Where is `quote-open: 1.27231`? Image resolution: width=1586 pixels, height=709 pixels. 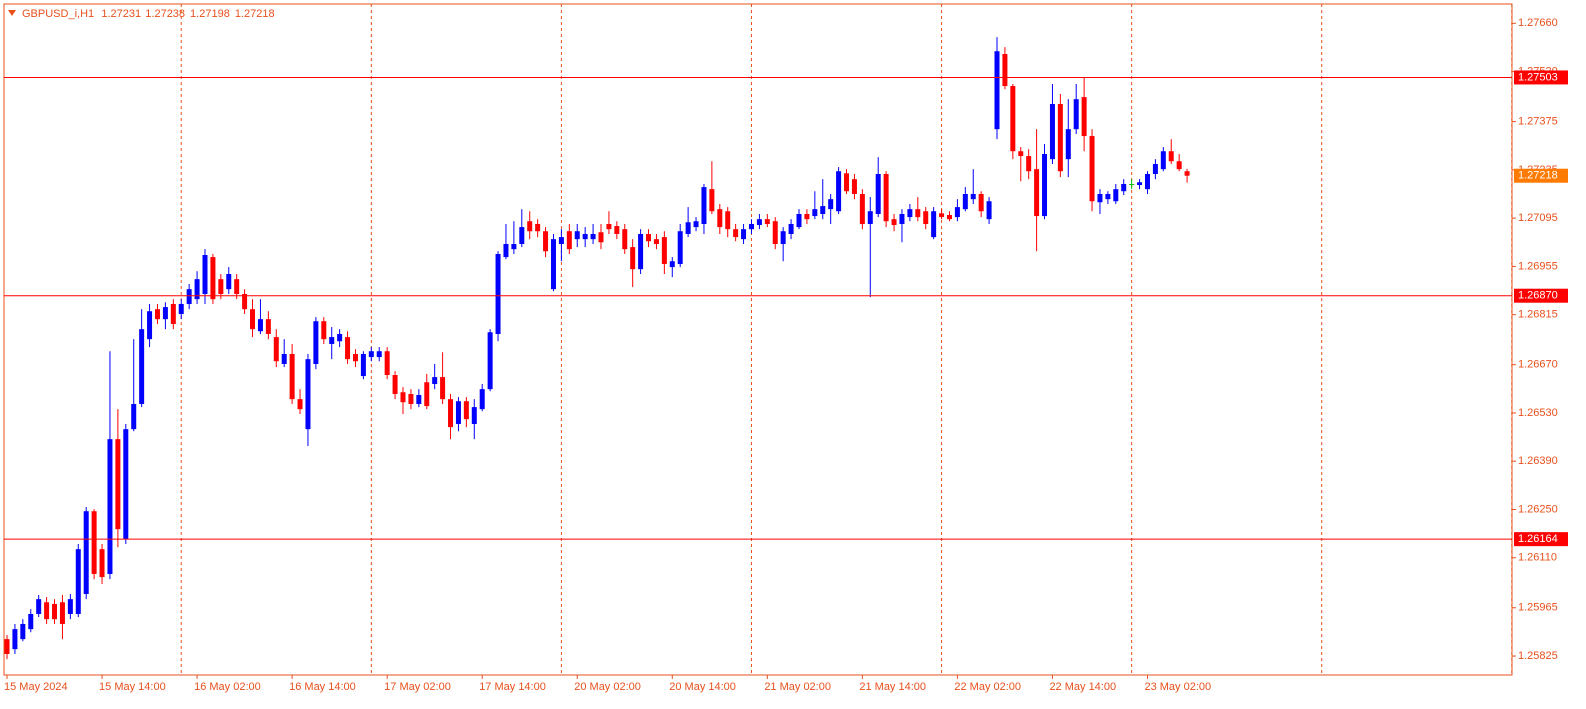
quote-open: 1.27231 is located at coordinates (121, 14).